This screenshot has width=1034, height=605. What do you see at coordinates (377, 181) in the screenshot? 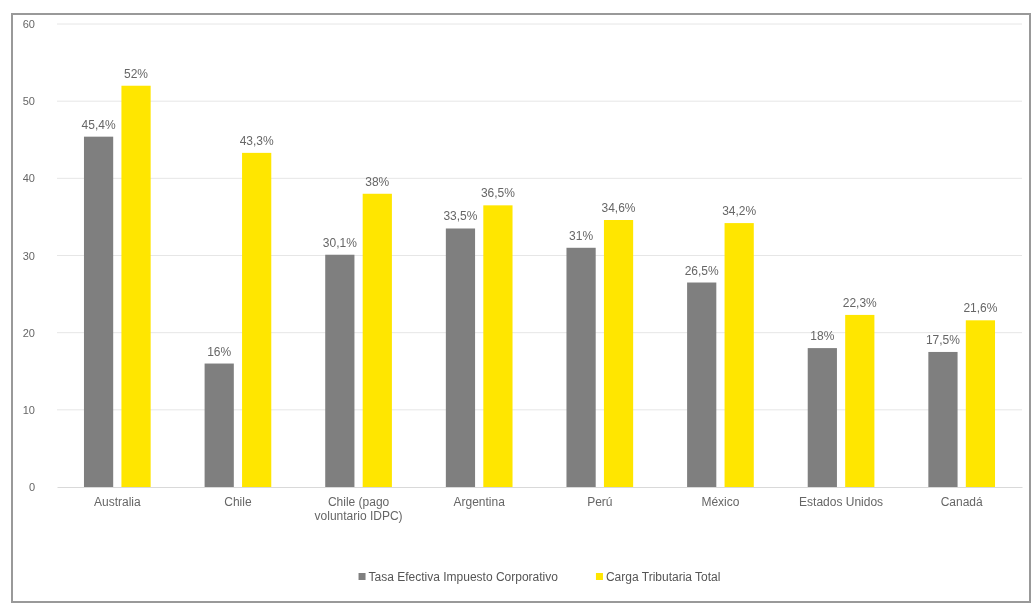
I see `data-label: 38%` at bounding box center [377, 181].